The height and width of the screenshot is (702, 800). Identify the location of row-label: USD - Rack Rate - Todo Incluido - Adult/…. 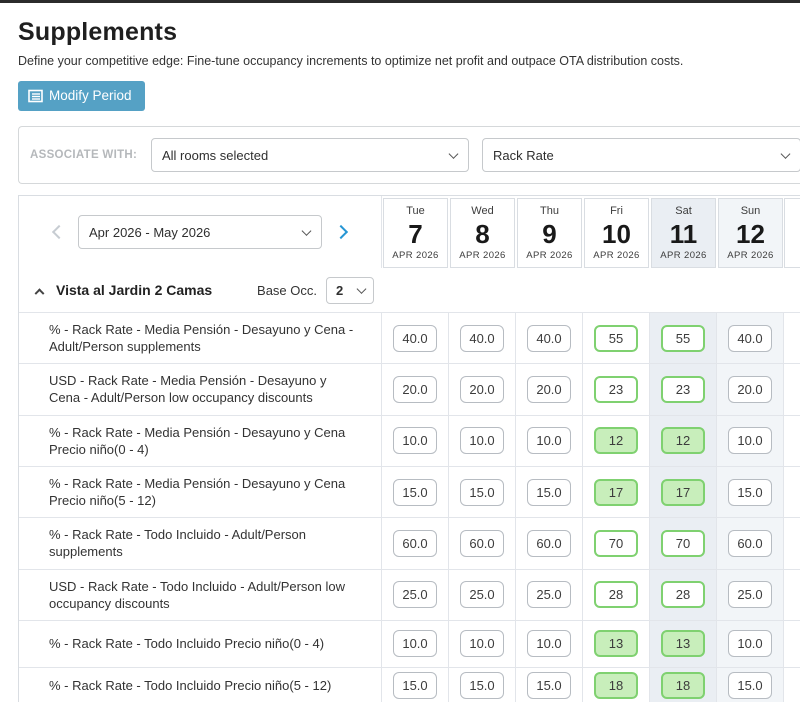
(200, 594).